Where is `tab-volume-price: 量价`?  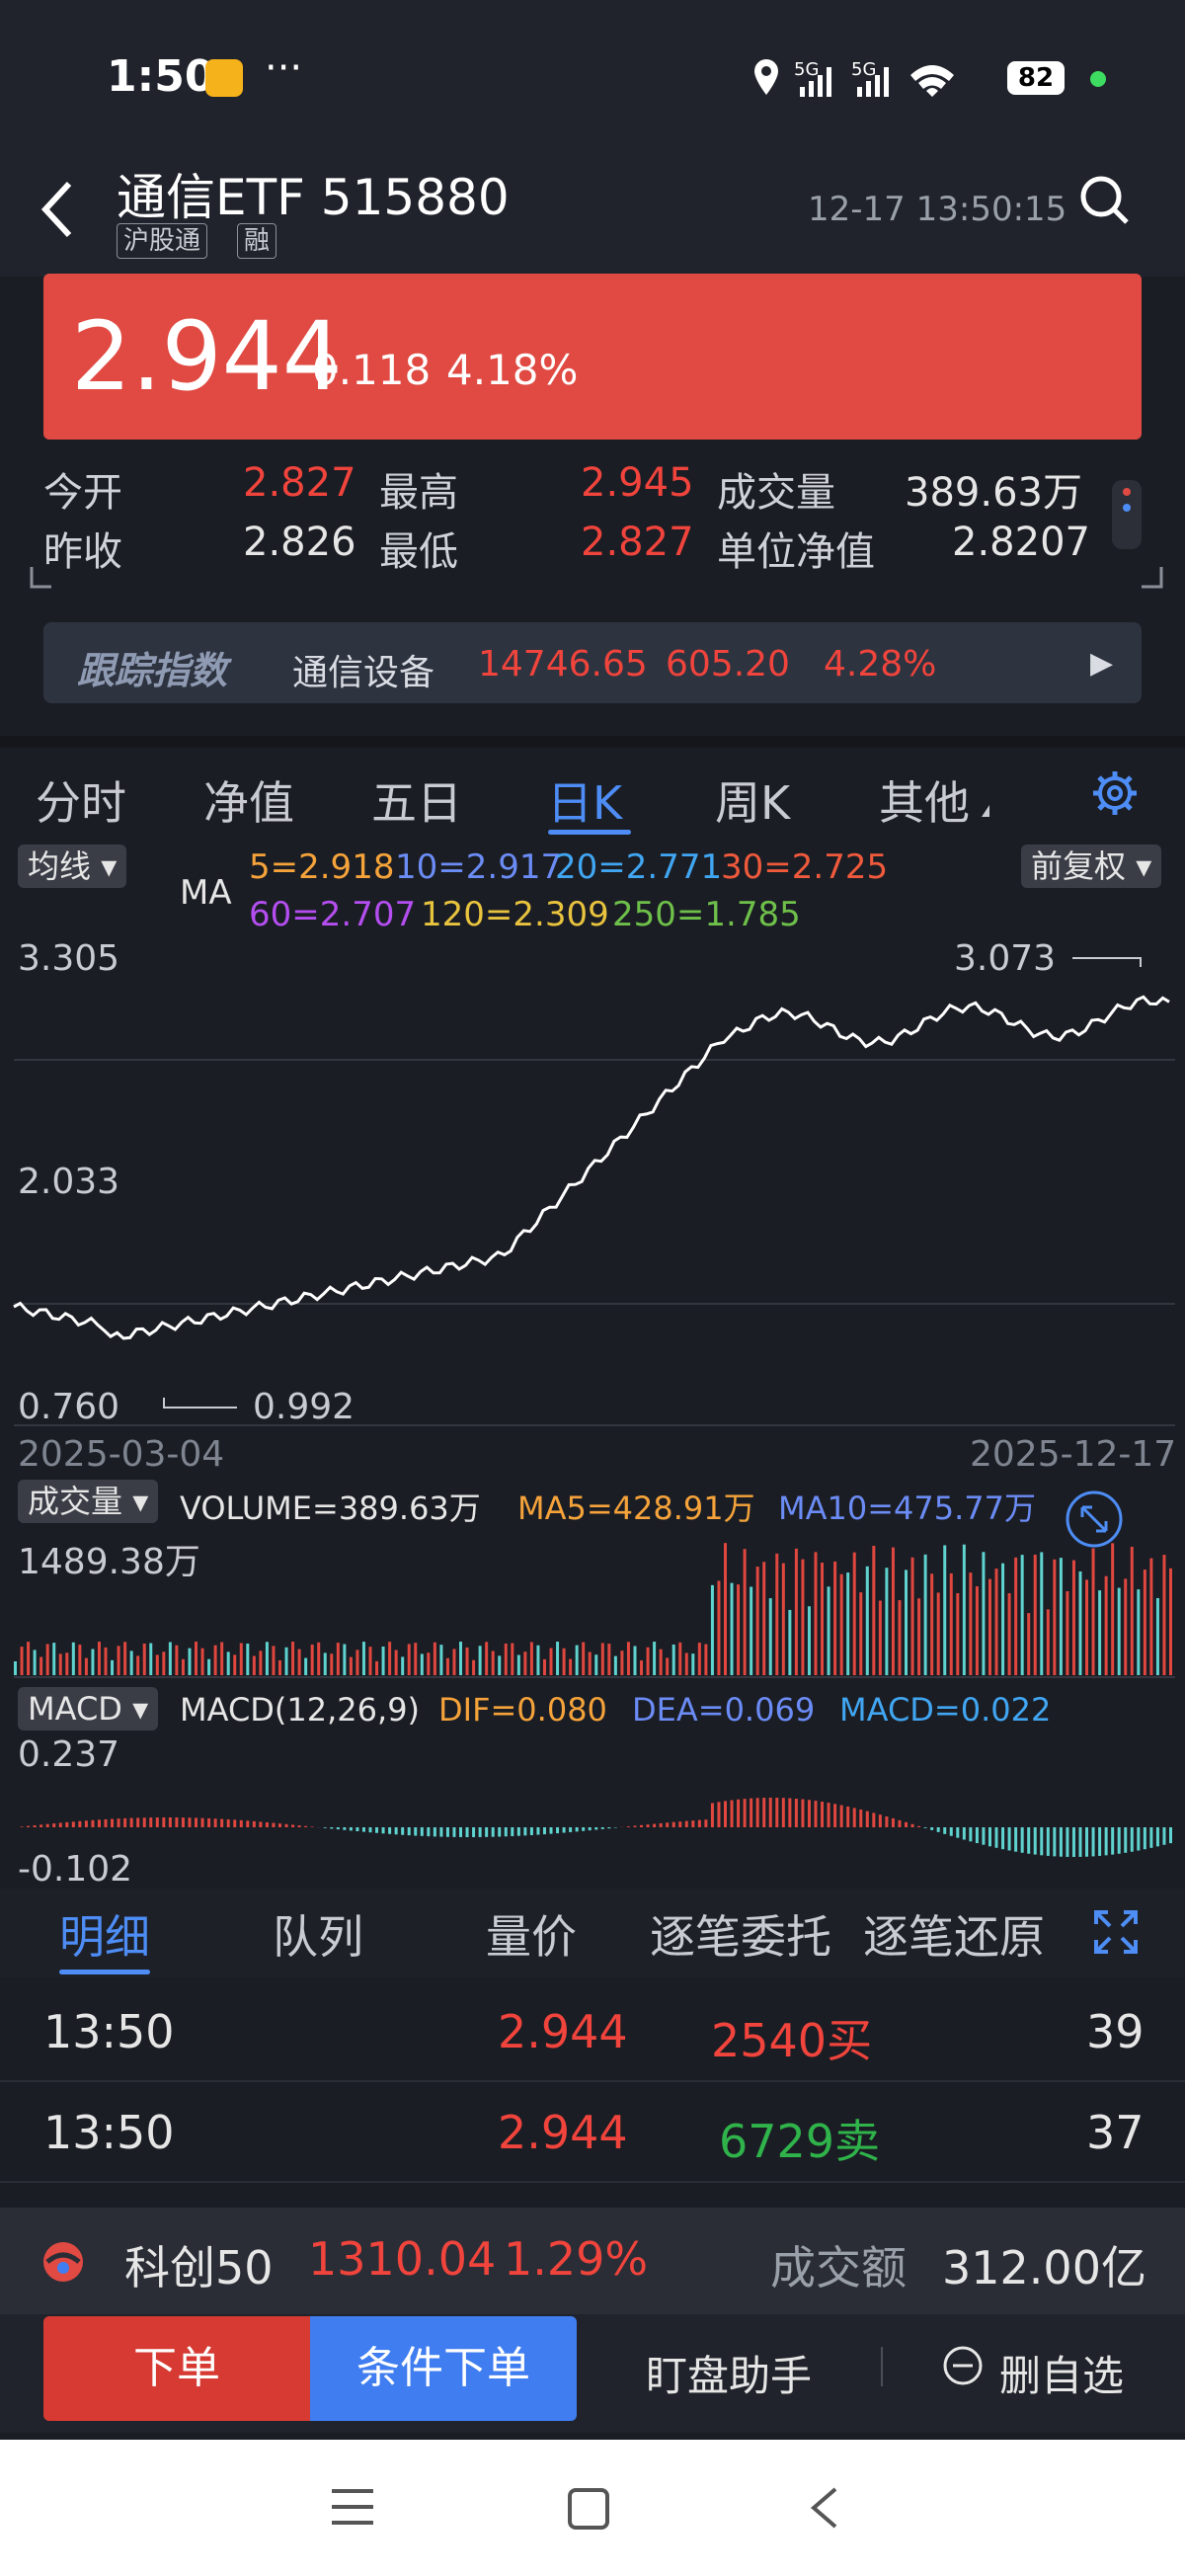
tab-volume-price: 量价 is located at coordinates (532, 1937).